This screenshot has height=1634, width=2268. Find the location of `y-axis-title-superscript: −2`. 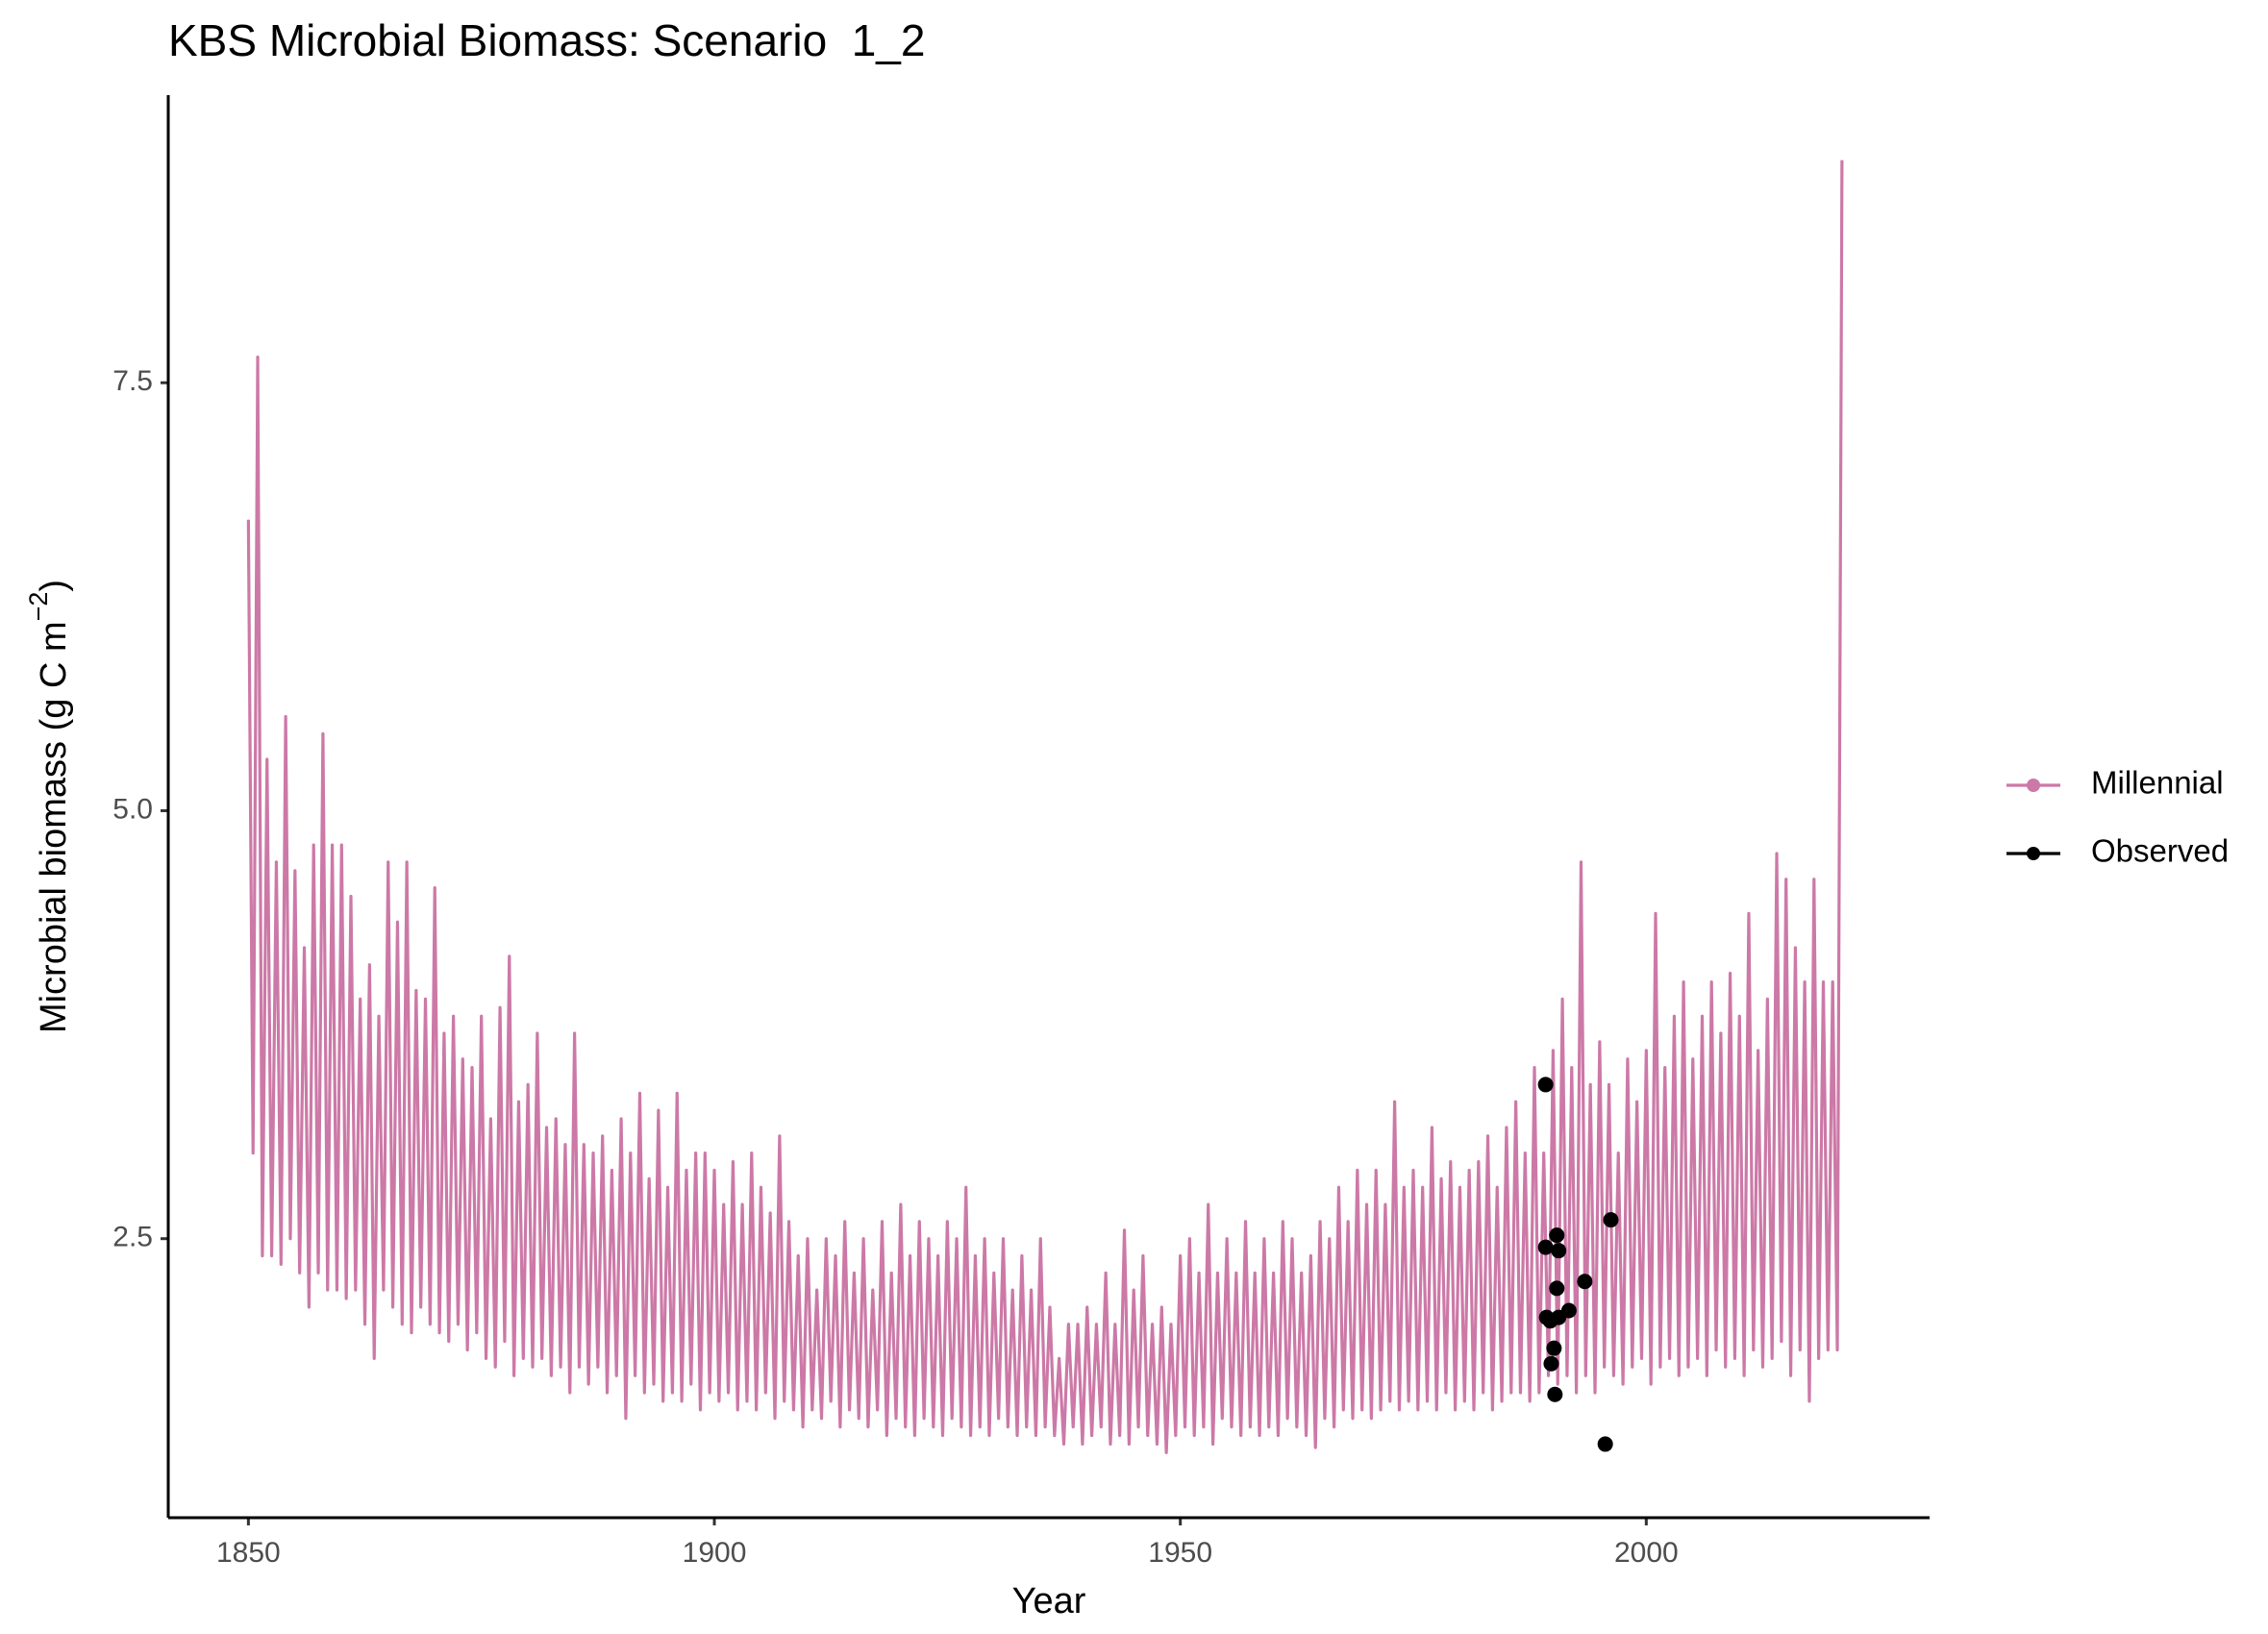

y-axis-title-superscript: −2 is located at coordinates (38, 607).